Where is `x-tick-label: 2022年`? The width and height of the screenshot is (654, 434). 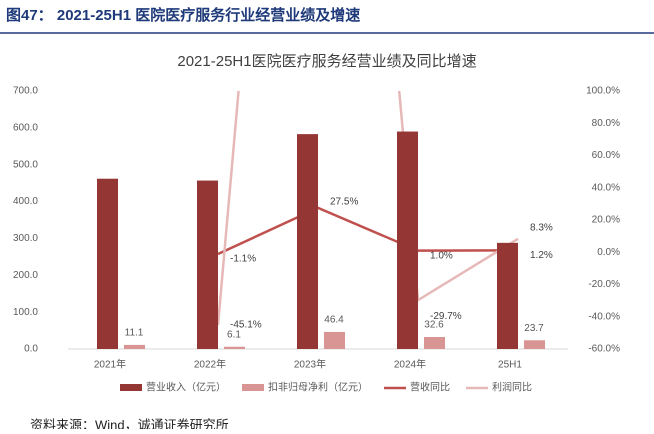
x-tick-label: 2022年 is located at coordinates (210, 364).